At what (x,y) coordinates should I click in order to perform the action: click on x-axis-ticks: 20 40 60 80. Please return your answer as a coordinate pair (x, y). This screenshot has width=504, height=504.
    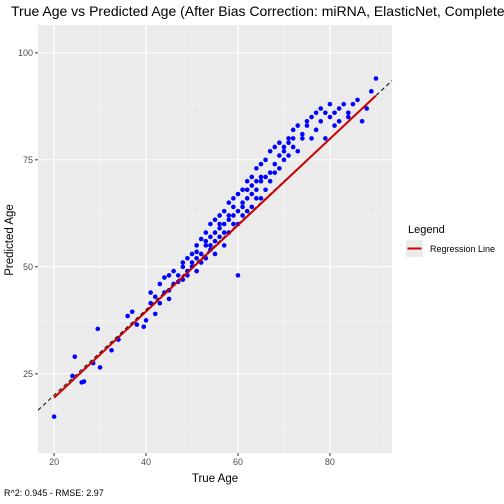
    Looking at the image, I should click on (192, 460).